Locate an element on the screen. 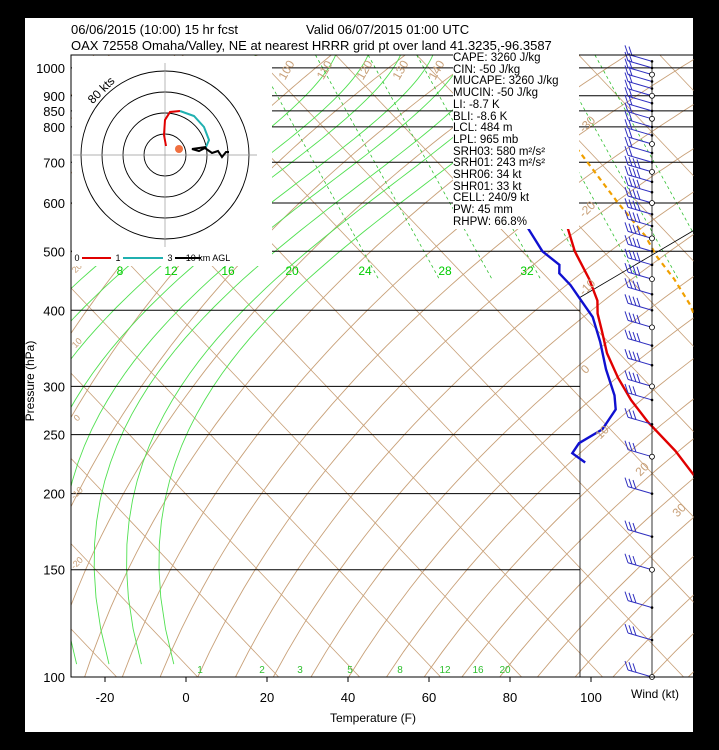  x-tick-label: 40 is located at coordinates (348, 697).